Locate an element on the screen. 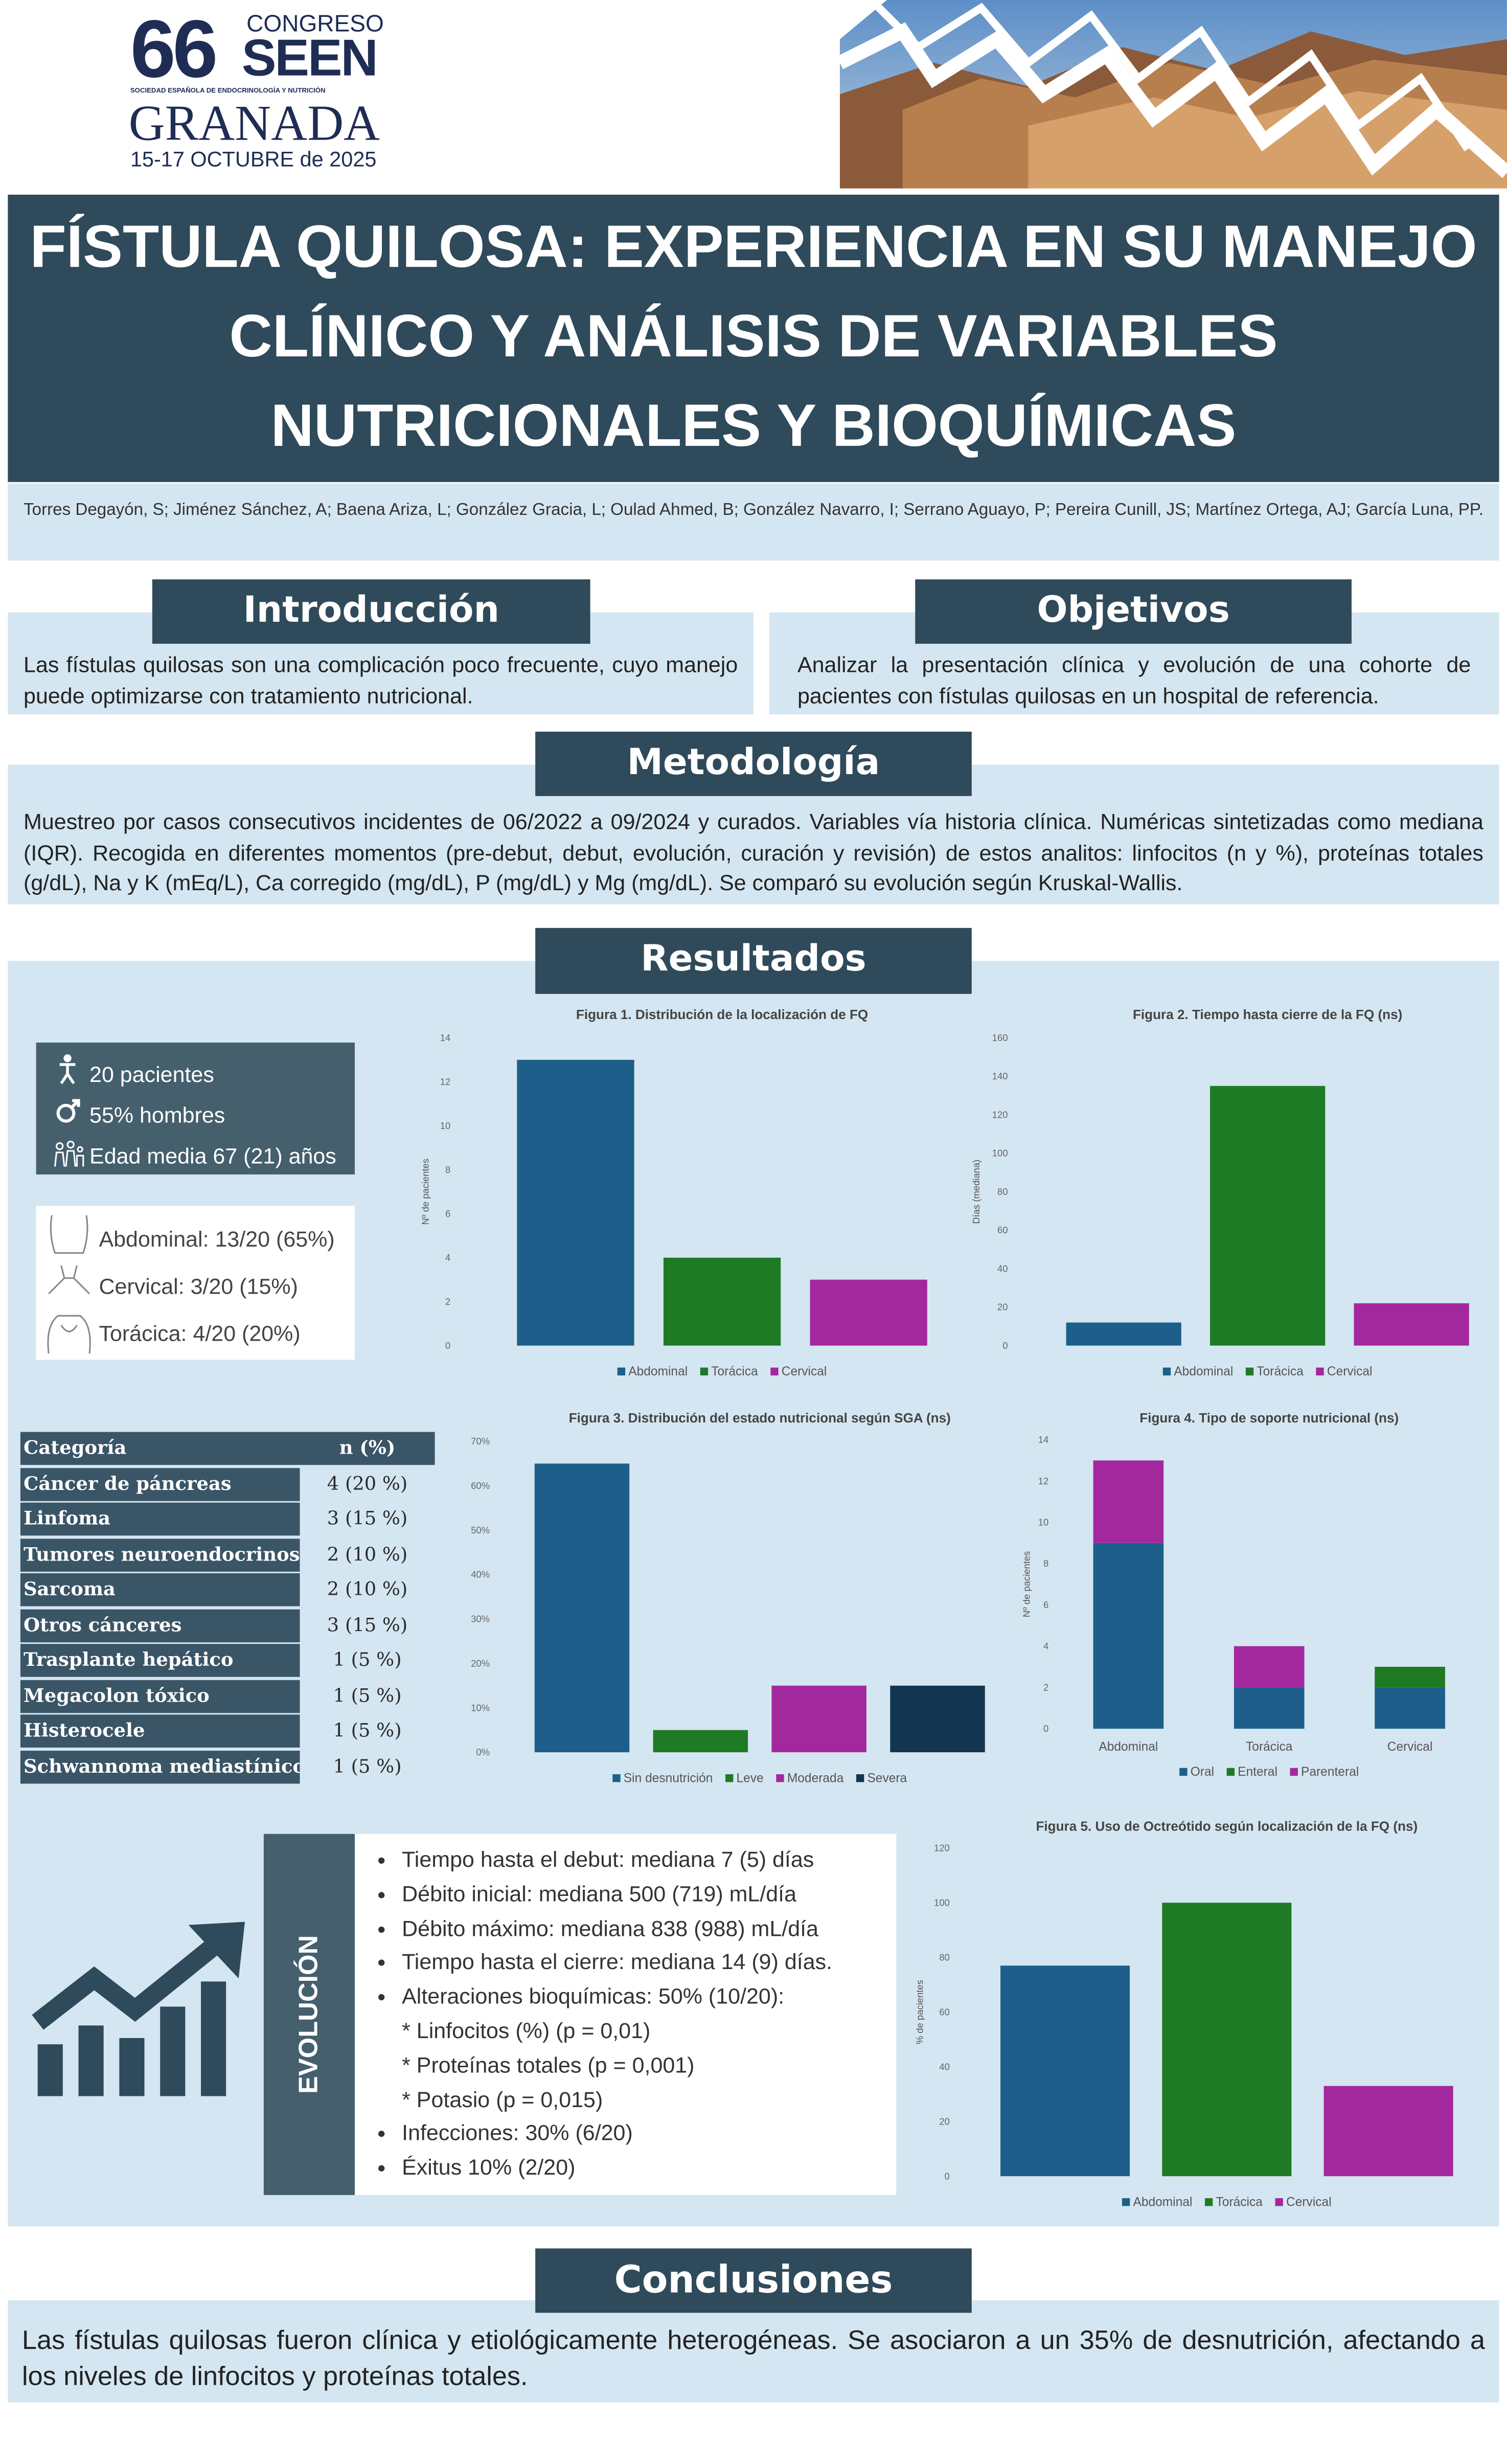 This screenshot has width=1507, height=2464. y-axis-label: % de pacientes is located at coordinates (920, 2012).